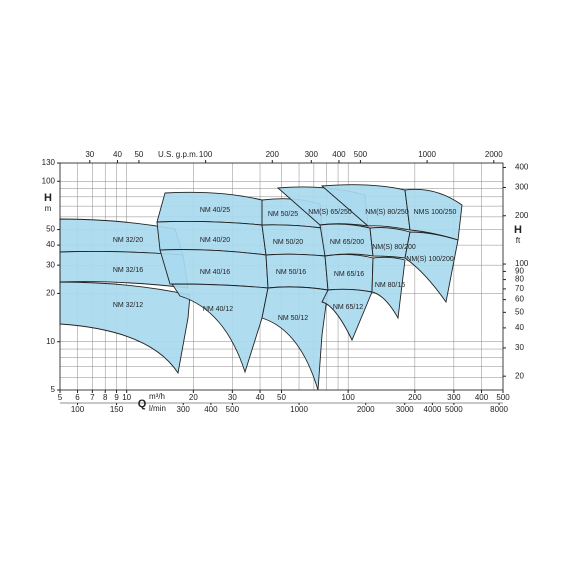 The image size is (570, 570). Describe the element at coordinates (387, 212) in the screenshot. I see `region-label: NM(S) 80/250` at that location.